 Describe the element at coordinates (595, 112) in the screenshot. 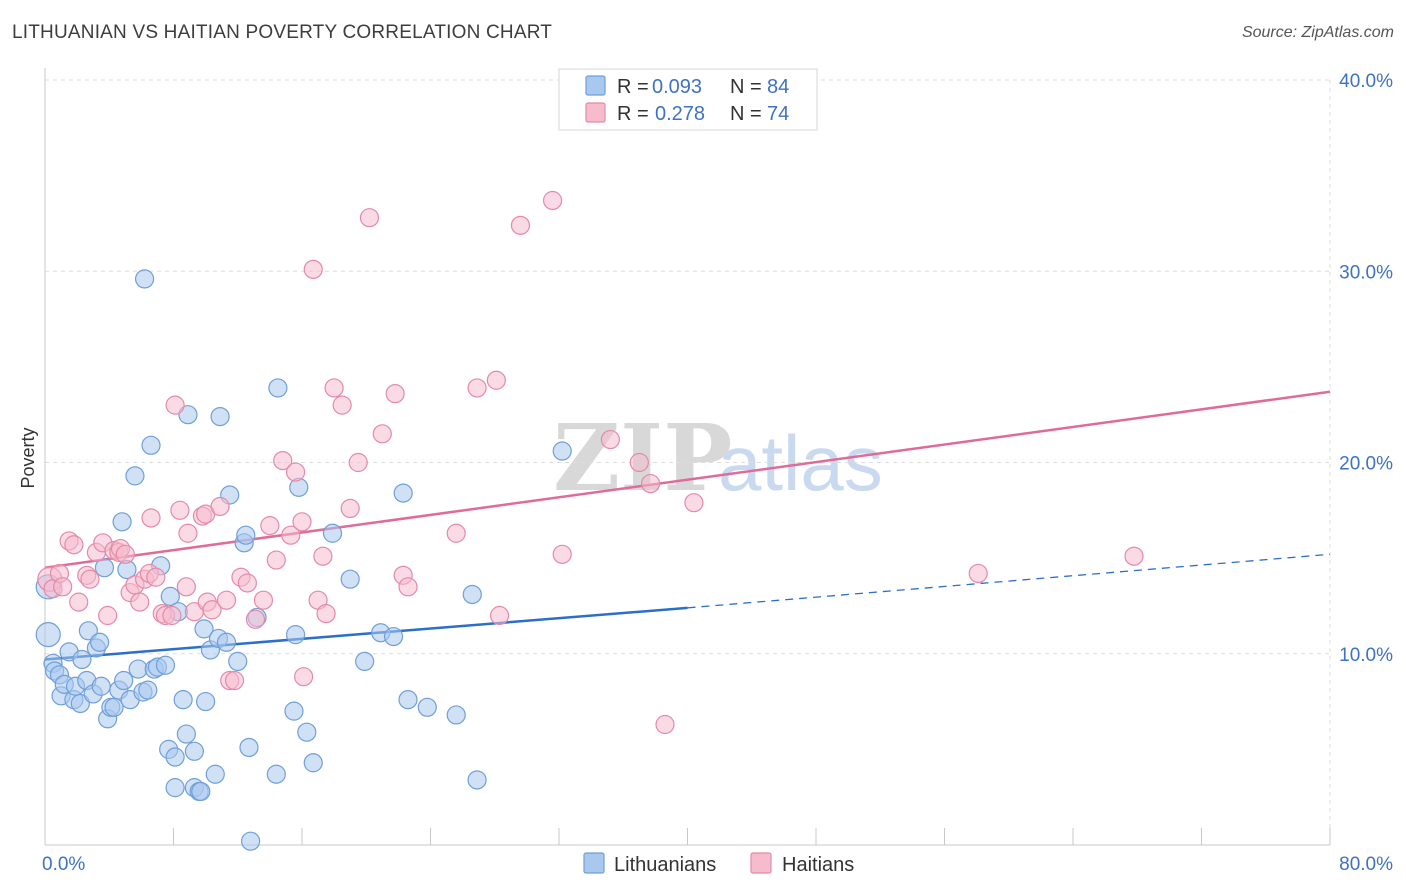

I see `haitians-swatch` at that location.